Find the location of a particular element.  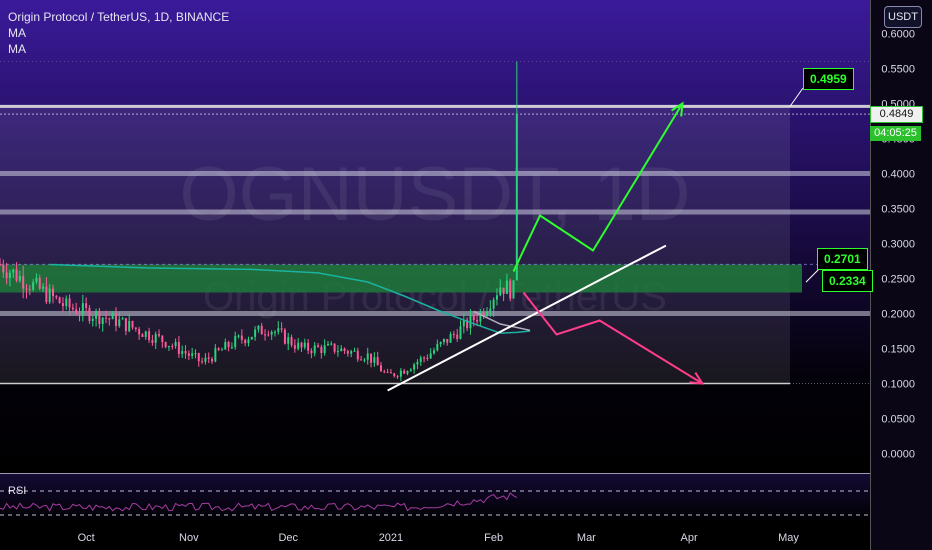

indicator-ma-2: MA is located at coordinates (17, 49).